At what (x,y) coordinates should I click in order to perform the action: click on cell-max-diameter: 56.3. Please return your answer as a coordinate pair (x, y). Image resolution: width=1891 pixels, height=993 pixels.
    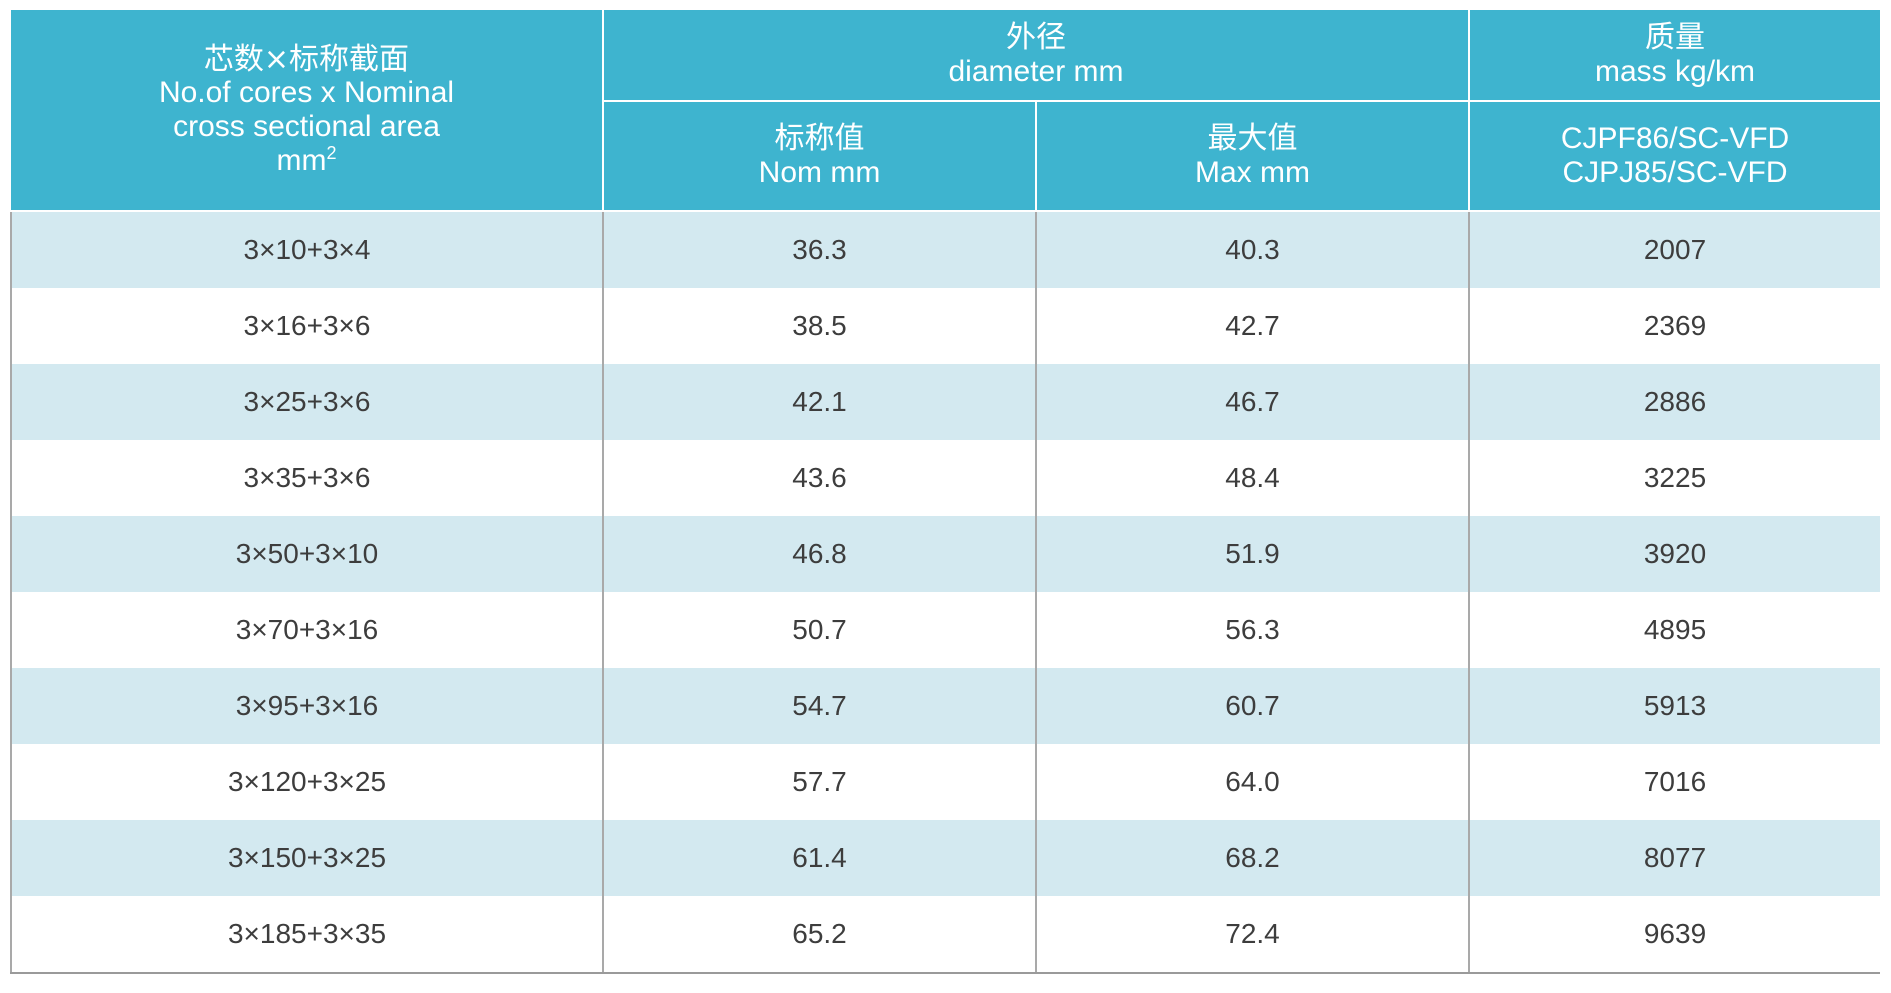
    Looking at the image, I should click on (1253, 630).